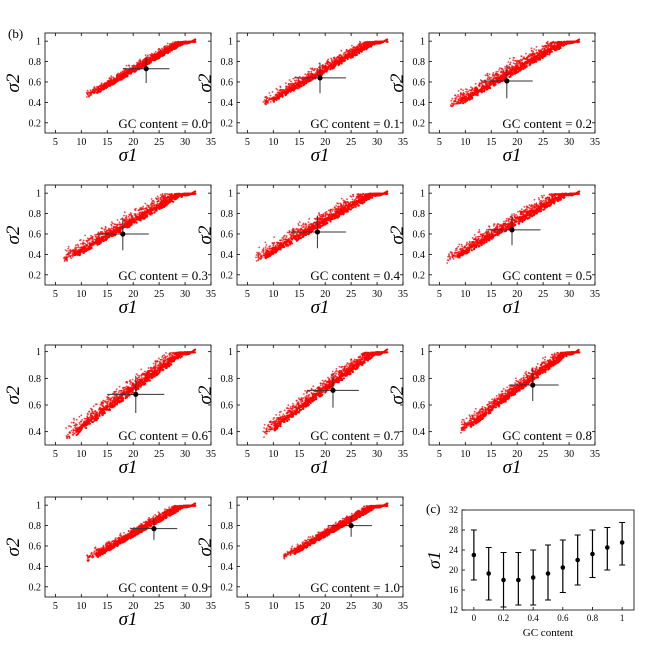 The width and height of the screenshot is (654, 656). What do you see at coordinates (38, 42) in the screenshot?
I see `y-tick-label: 1` at bounding box center [38, 42].